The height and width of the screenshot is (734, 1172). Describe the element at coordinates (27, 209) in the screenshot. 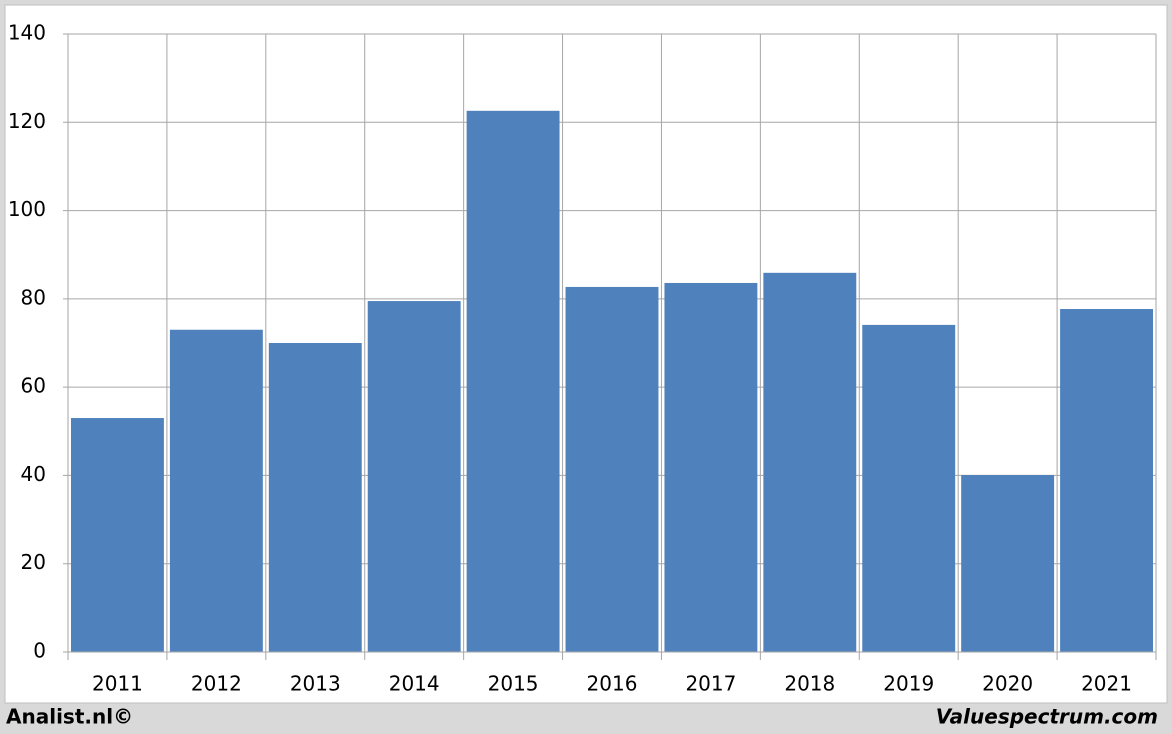

I see `y-tick-label: 100` at that location.